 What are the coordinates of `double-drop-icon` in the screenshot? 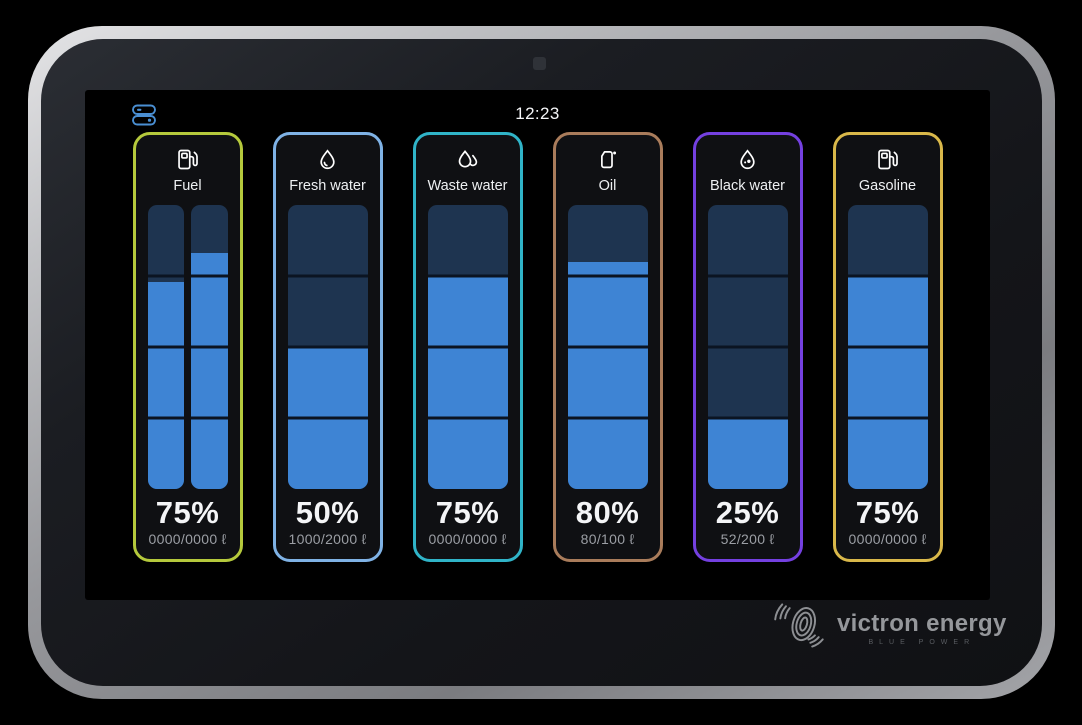 It's located at (468, 159).